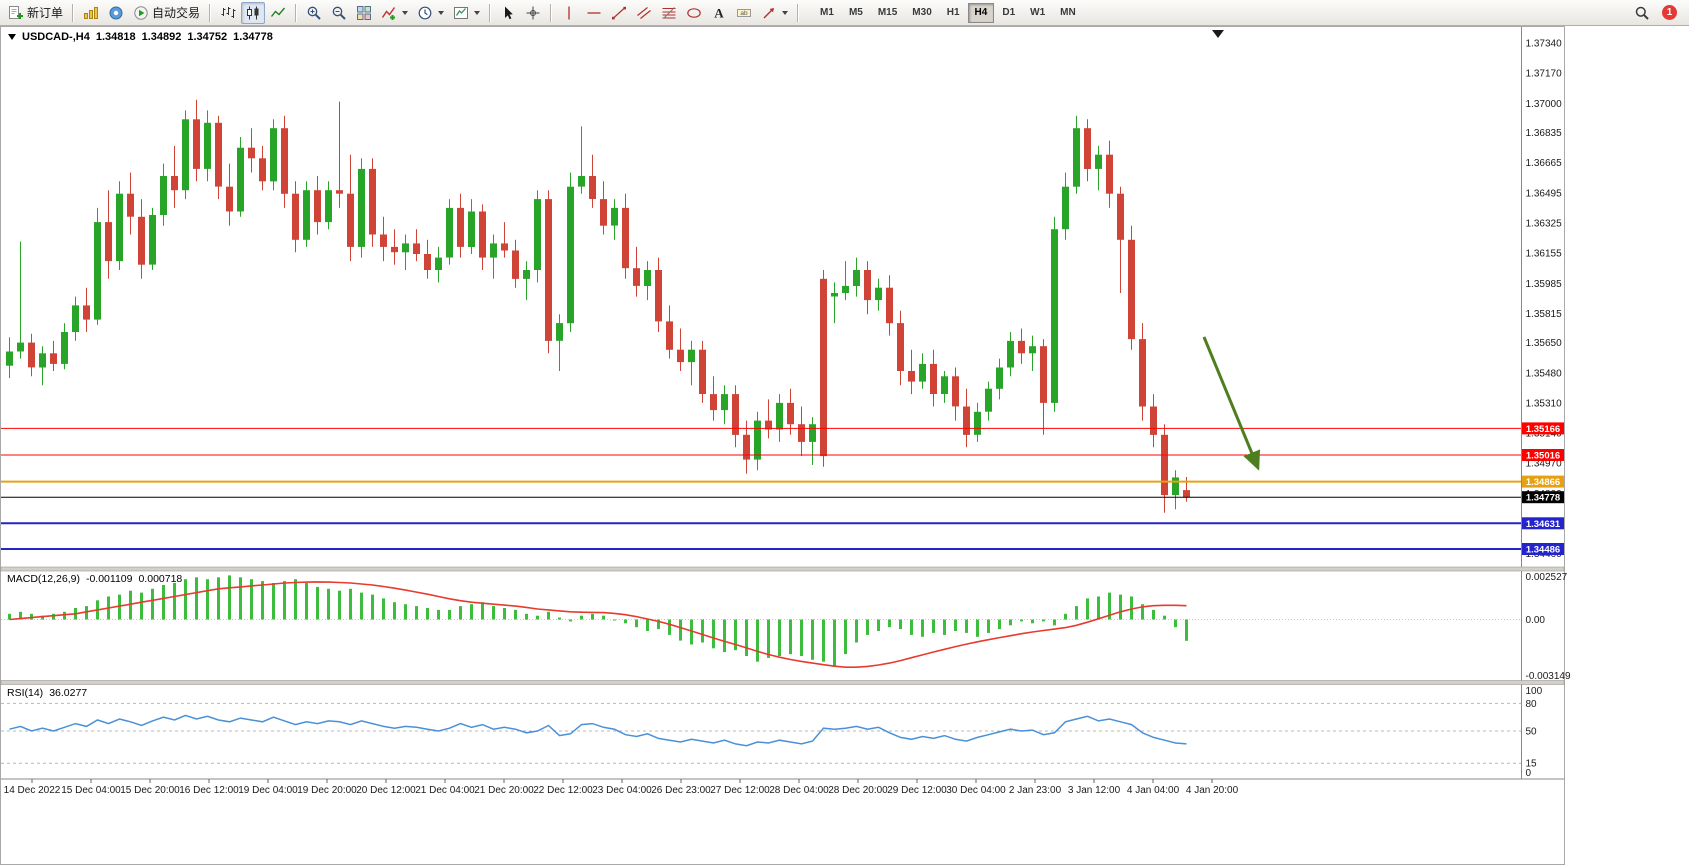 The width and height of the screenshot is (1689, 865). I want to click on horizontal-line-button, so click(594, 13).